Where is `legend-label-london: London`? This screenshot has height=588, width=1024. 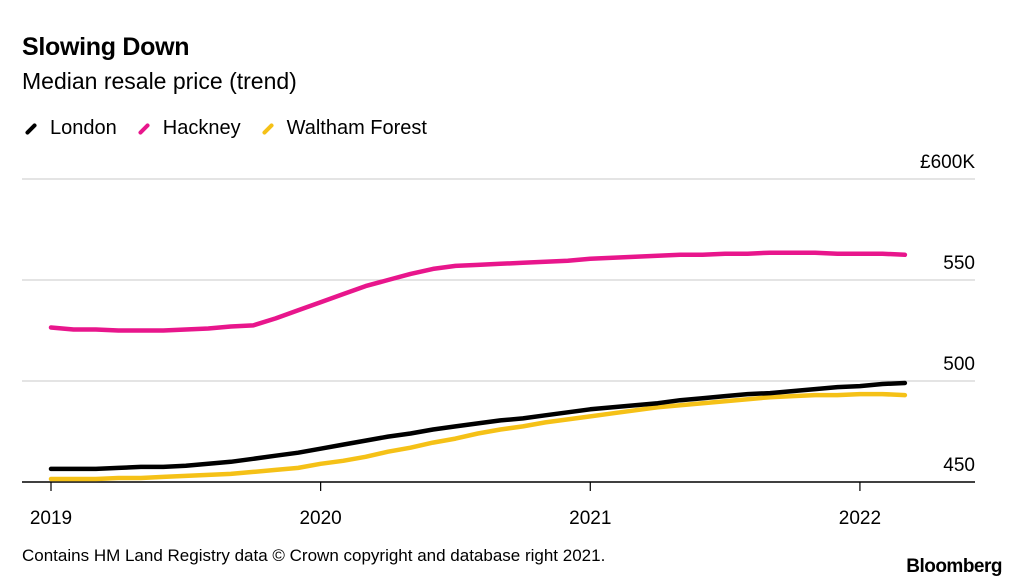
legend-label-london: London is located at coordinates (83, 128).